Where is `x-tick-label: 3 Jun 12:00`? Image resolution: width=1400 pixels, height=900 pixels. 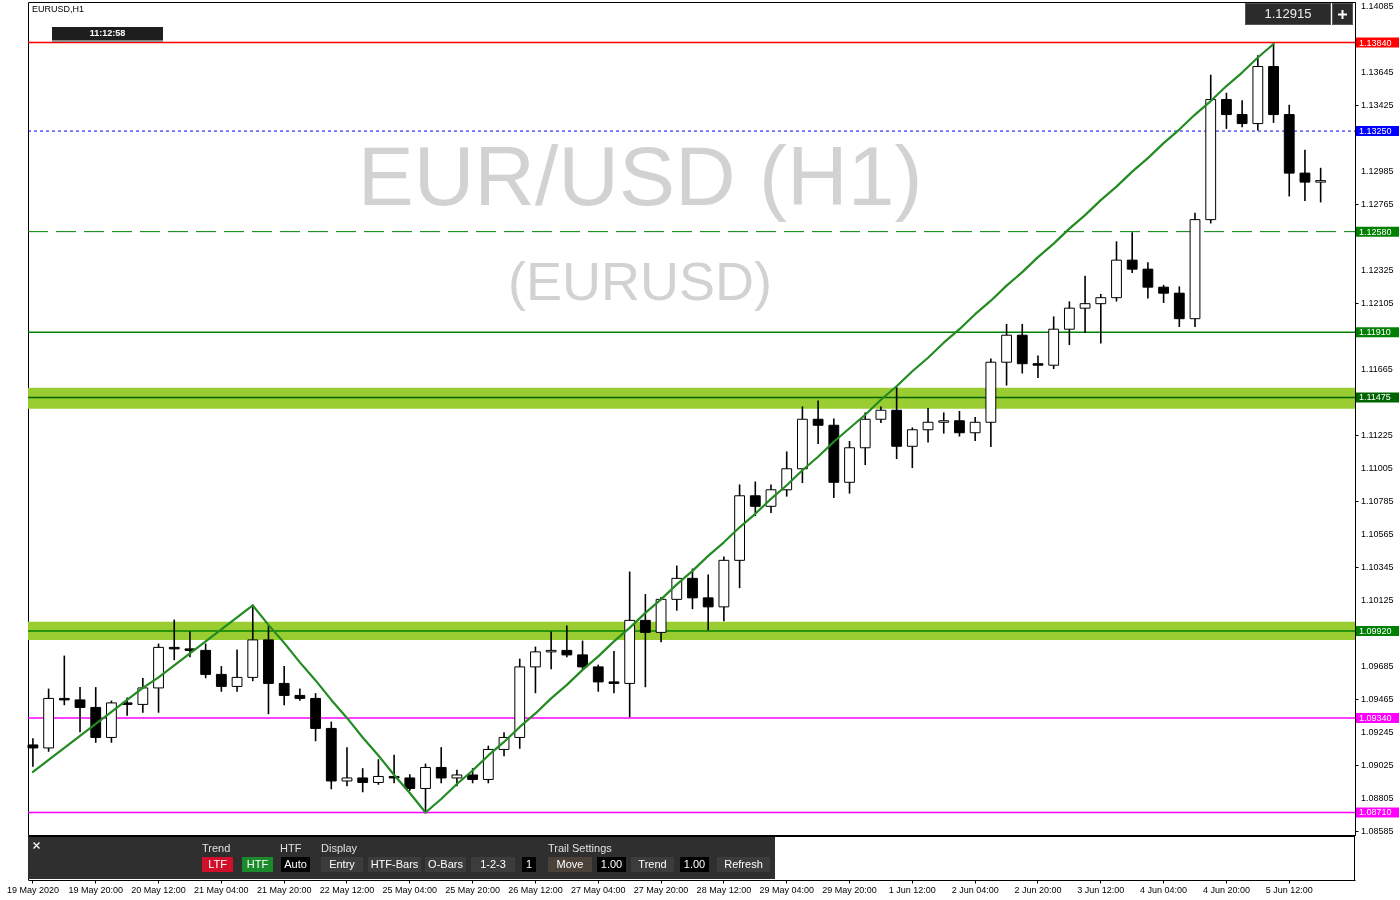
x-tick-label: 3 Jun 12:00 is located at coordinates (1101, 889).